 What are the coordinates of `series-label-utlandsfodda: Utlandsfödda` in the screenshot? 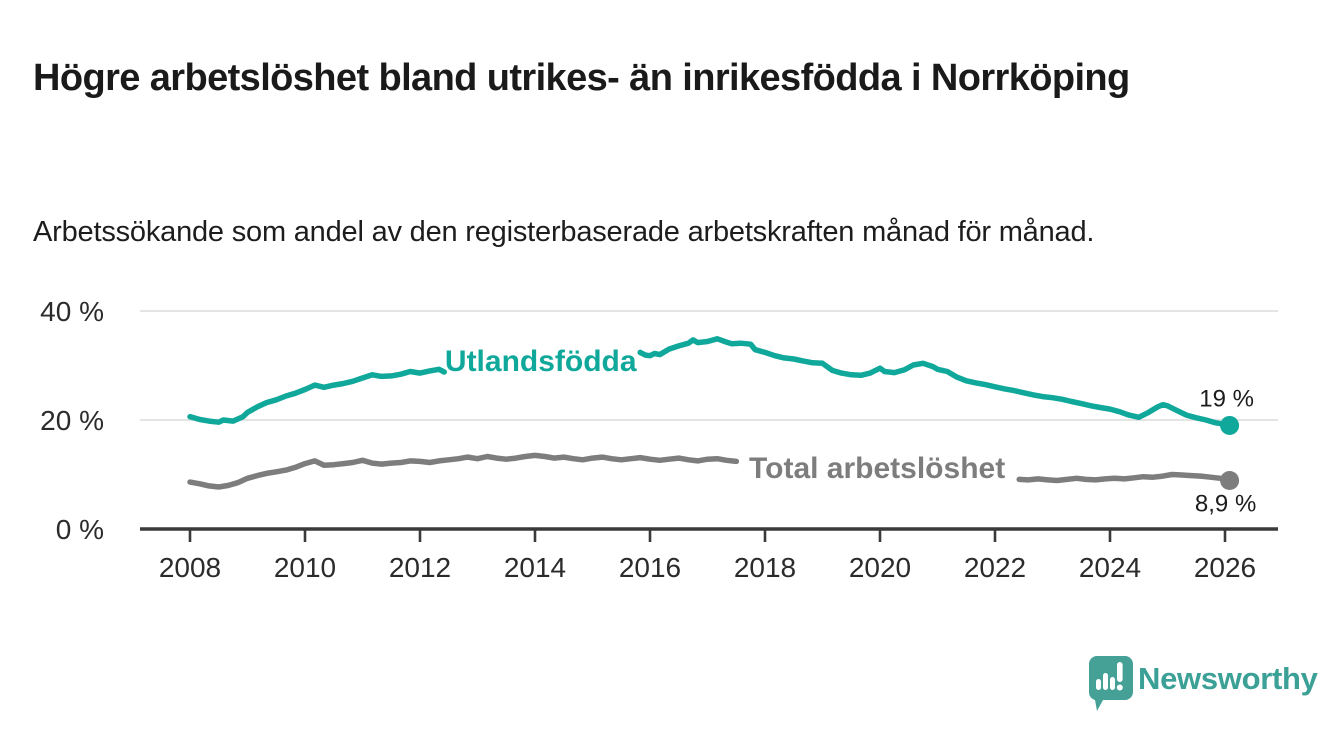 It's located at (541, 361).